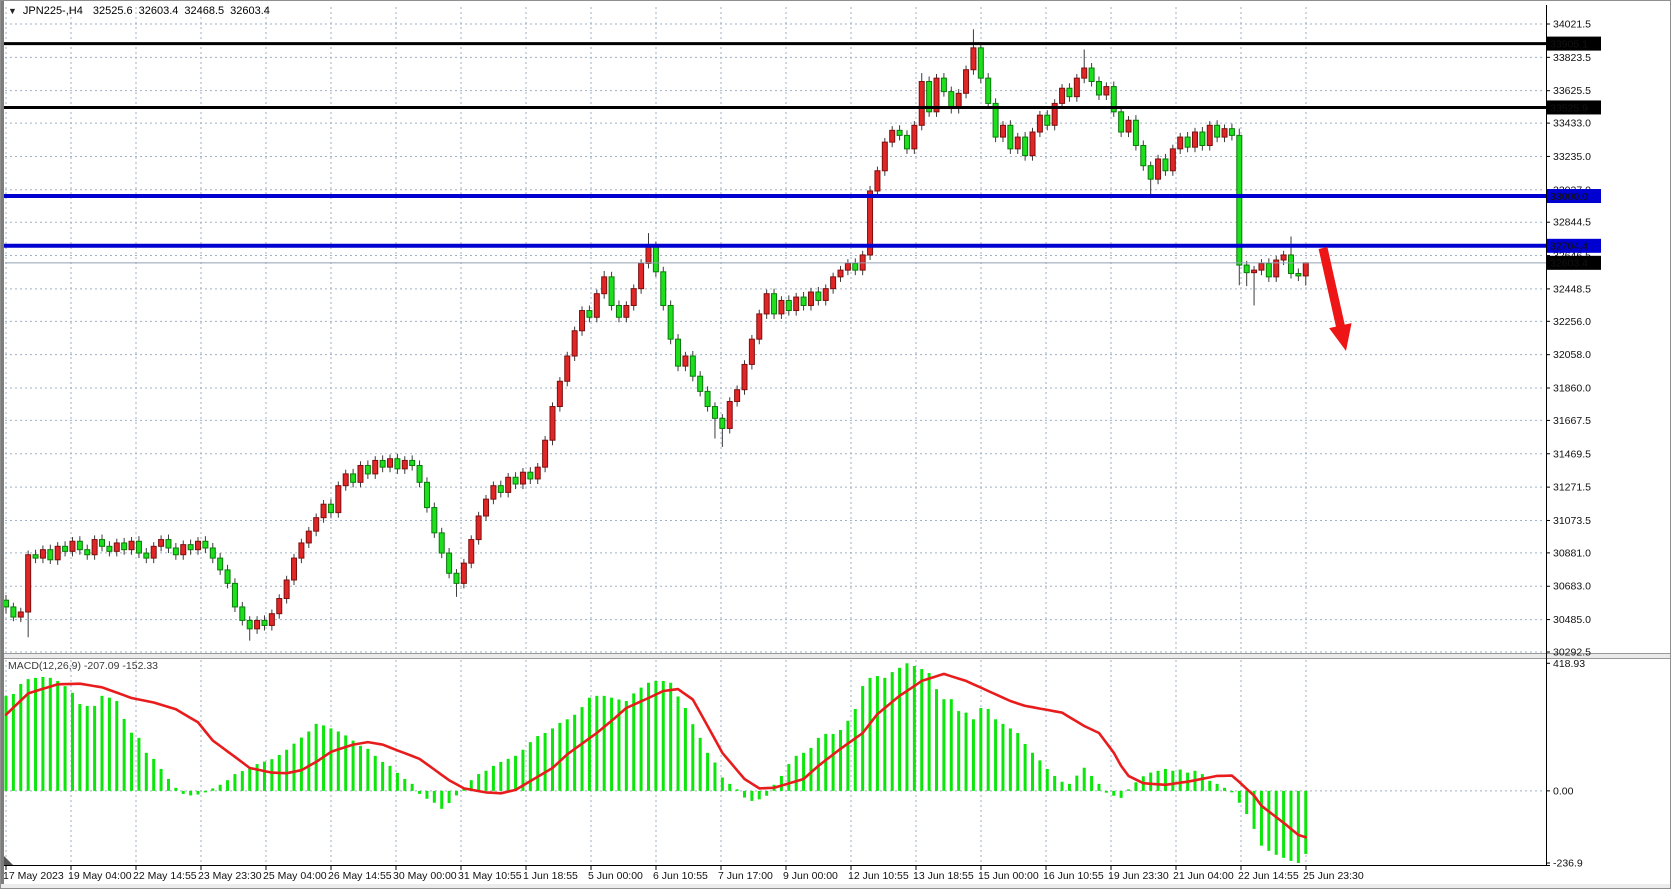  Describe the element at coordinates (1138, 876) in the screenshot. I see `svg-text: 19 Jun 23:30` at that location.